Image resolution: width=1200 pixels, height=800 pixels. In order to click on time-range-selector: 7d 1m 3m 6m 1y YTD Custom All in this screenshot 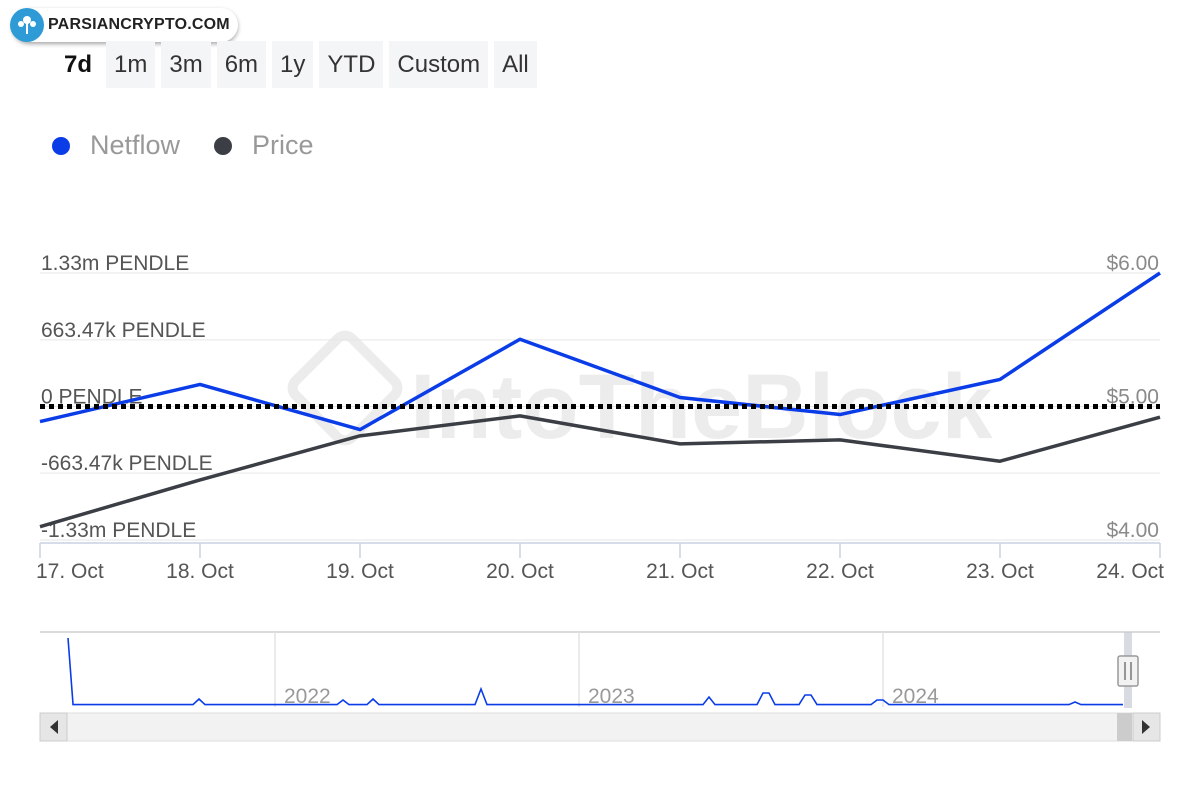, I will do `click(296, 64)`.